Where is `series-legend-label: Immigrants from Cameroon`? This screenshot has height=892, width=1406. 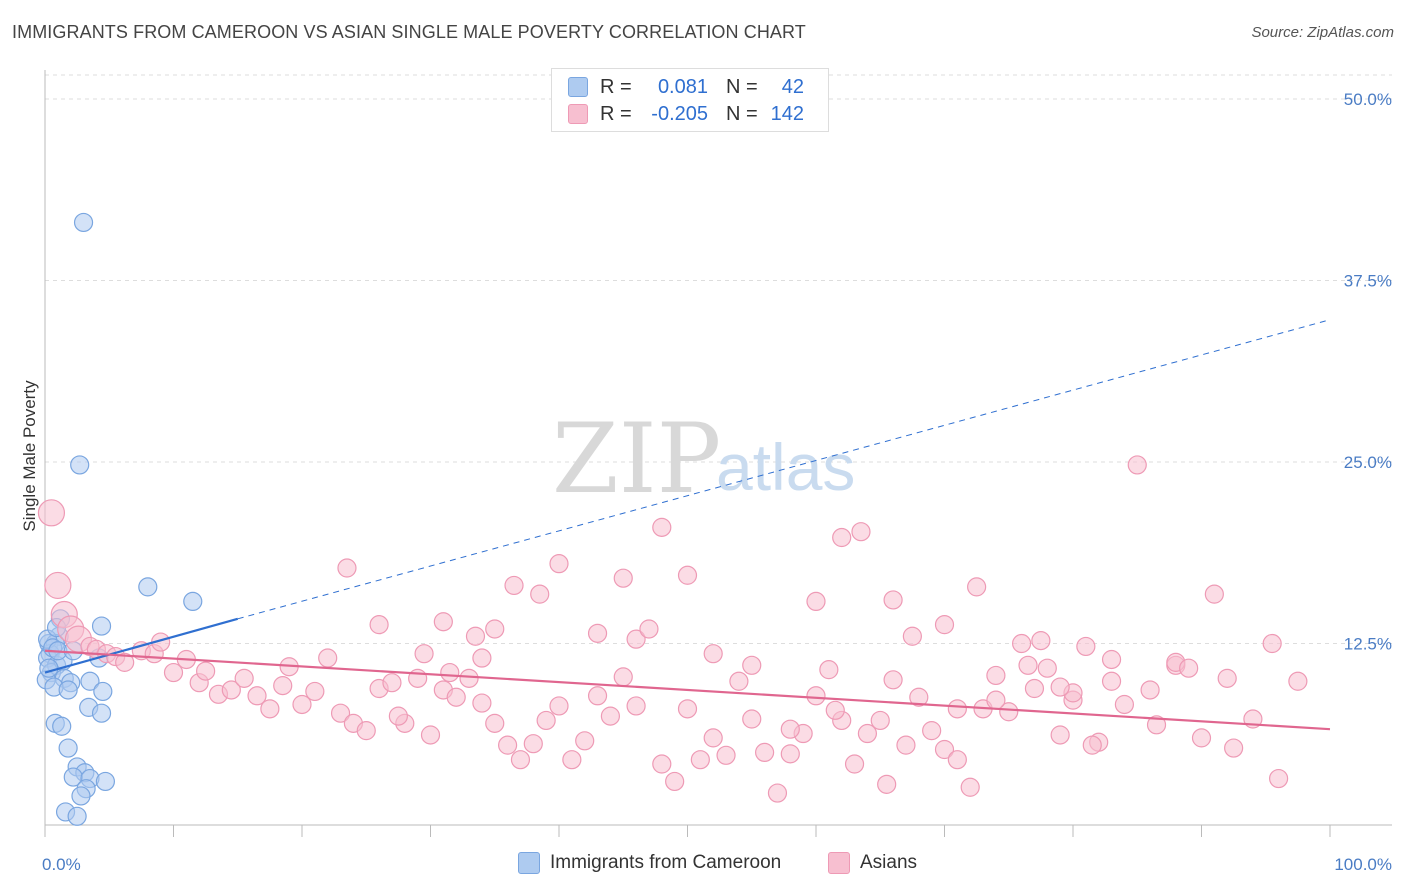 series-legend-label: Immigrants from Cameroon is located at coordinates (666, 862).